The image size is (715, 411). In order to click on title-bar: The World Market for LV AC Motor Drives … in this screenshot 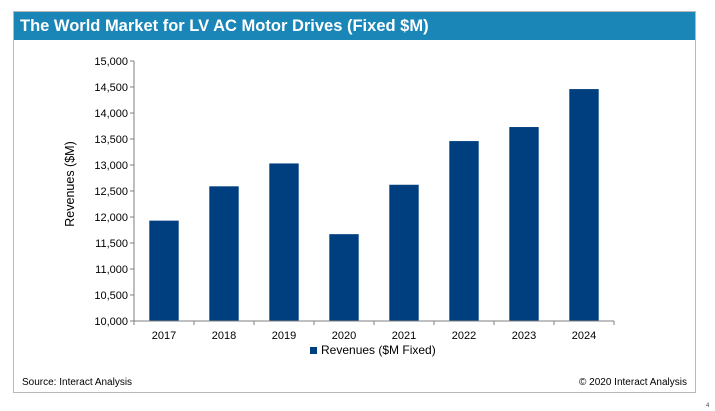, I will do `click(354, 26)`.